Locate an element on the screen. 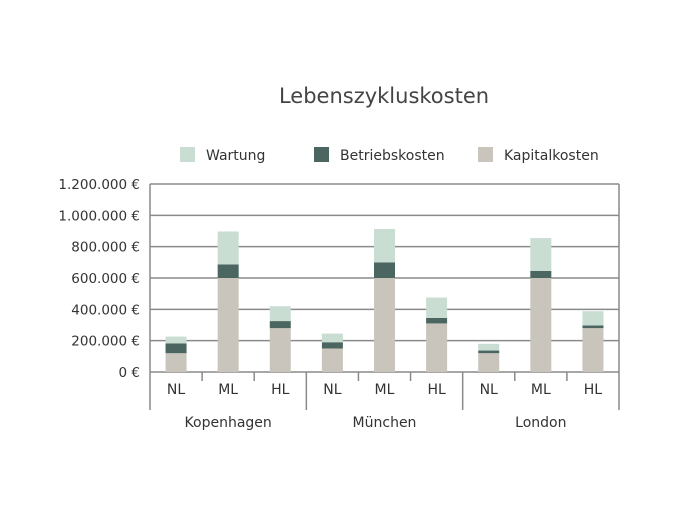 The width and height of the screenshot is (680, 514). group-label: München is located at coordinates (385, 423).